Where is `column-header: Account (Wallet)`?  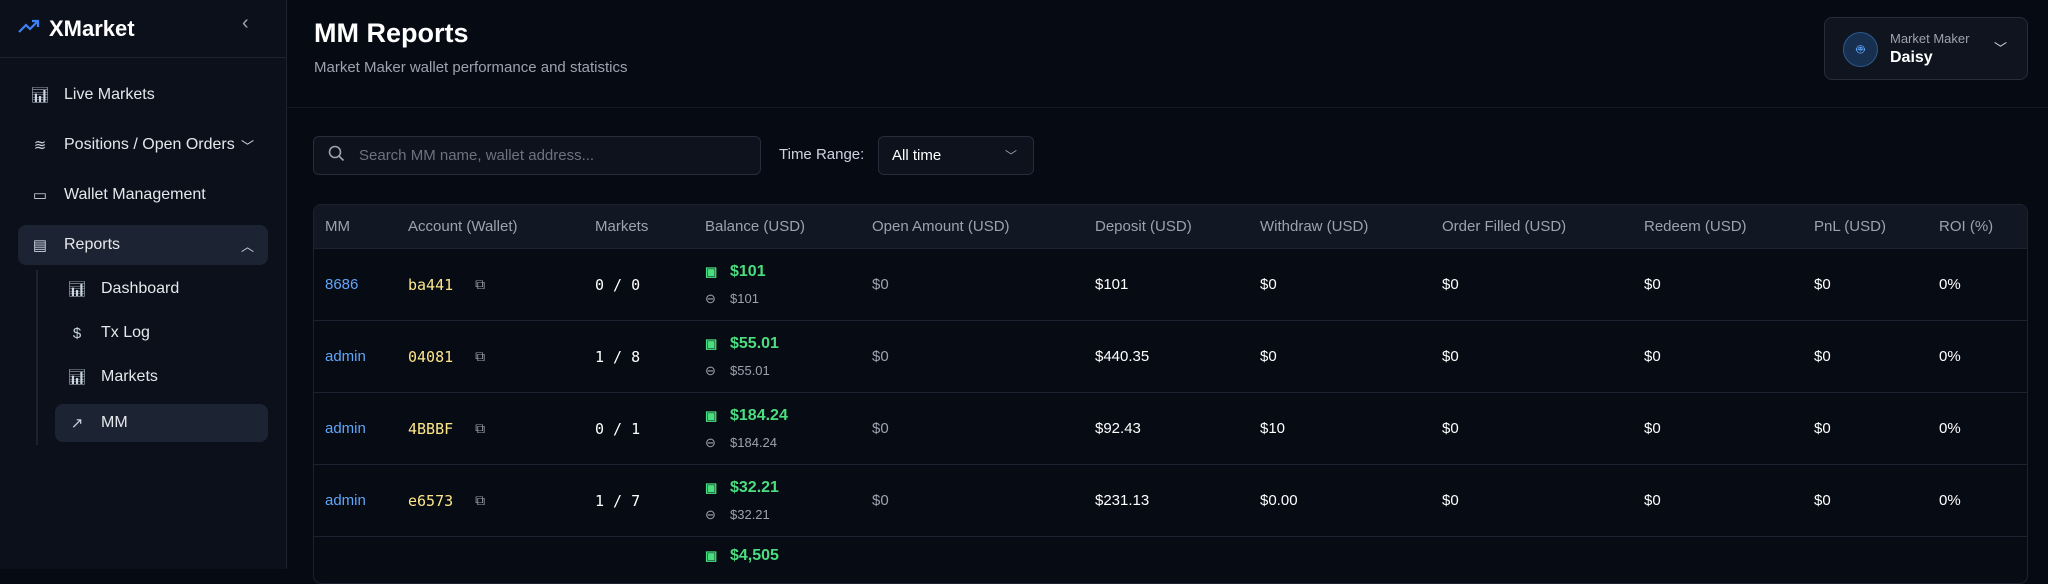 column-header: Account (Wallet) is located at coordinates (463, 226).